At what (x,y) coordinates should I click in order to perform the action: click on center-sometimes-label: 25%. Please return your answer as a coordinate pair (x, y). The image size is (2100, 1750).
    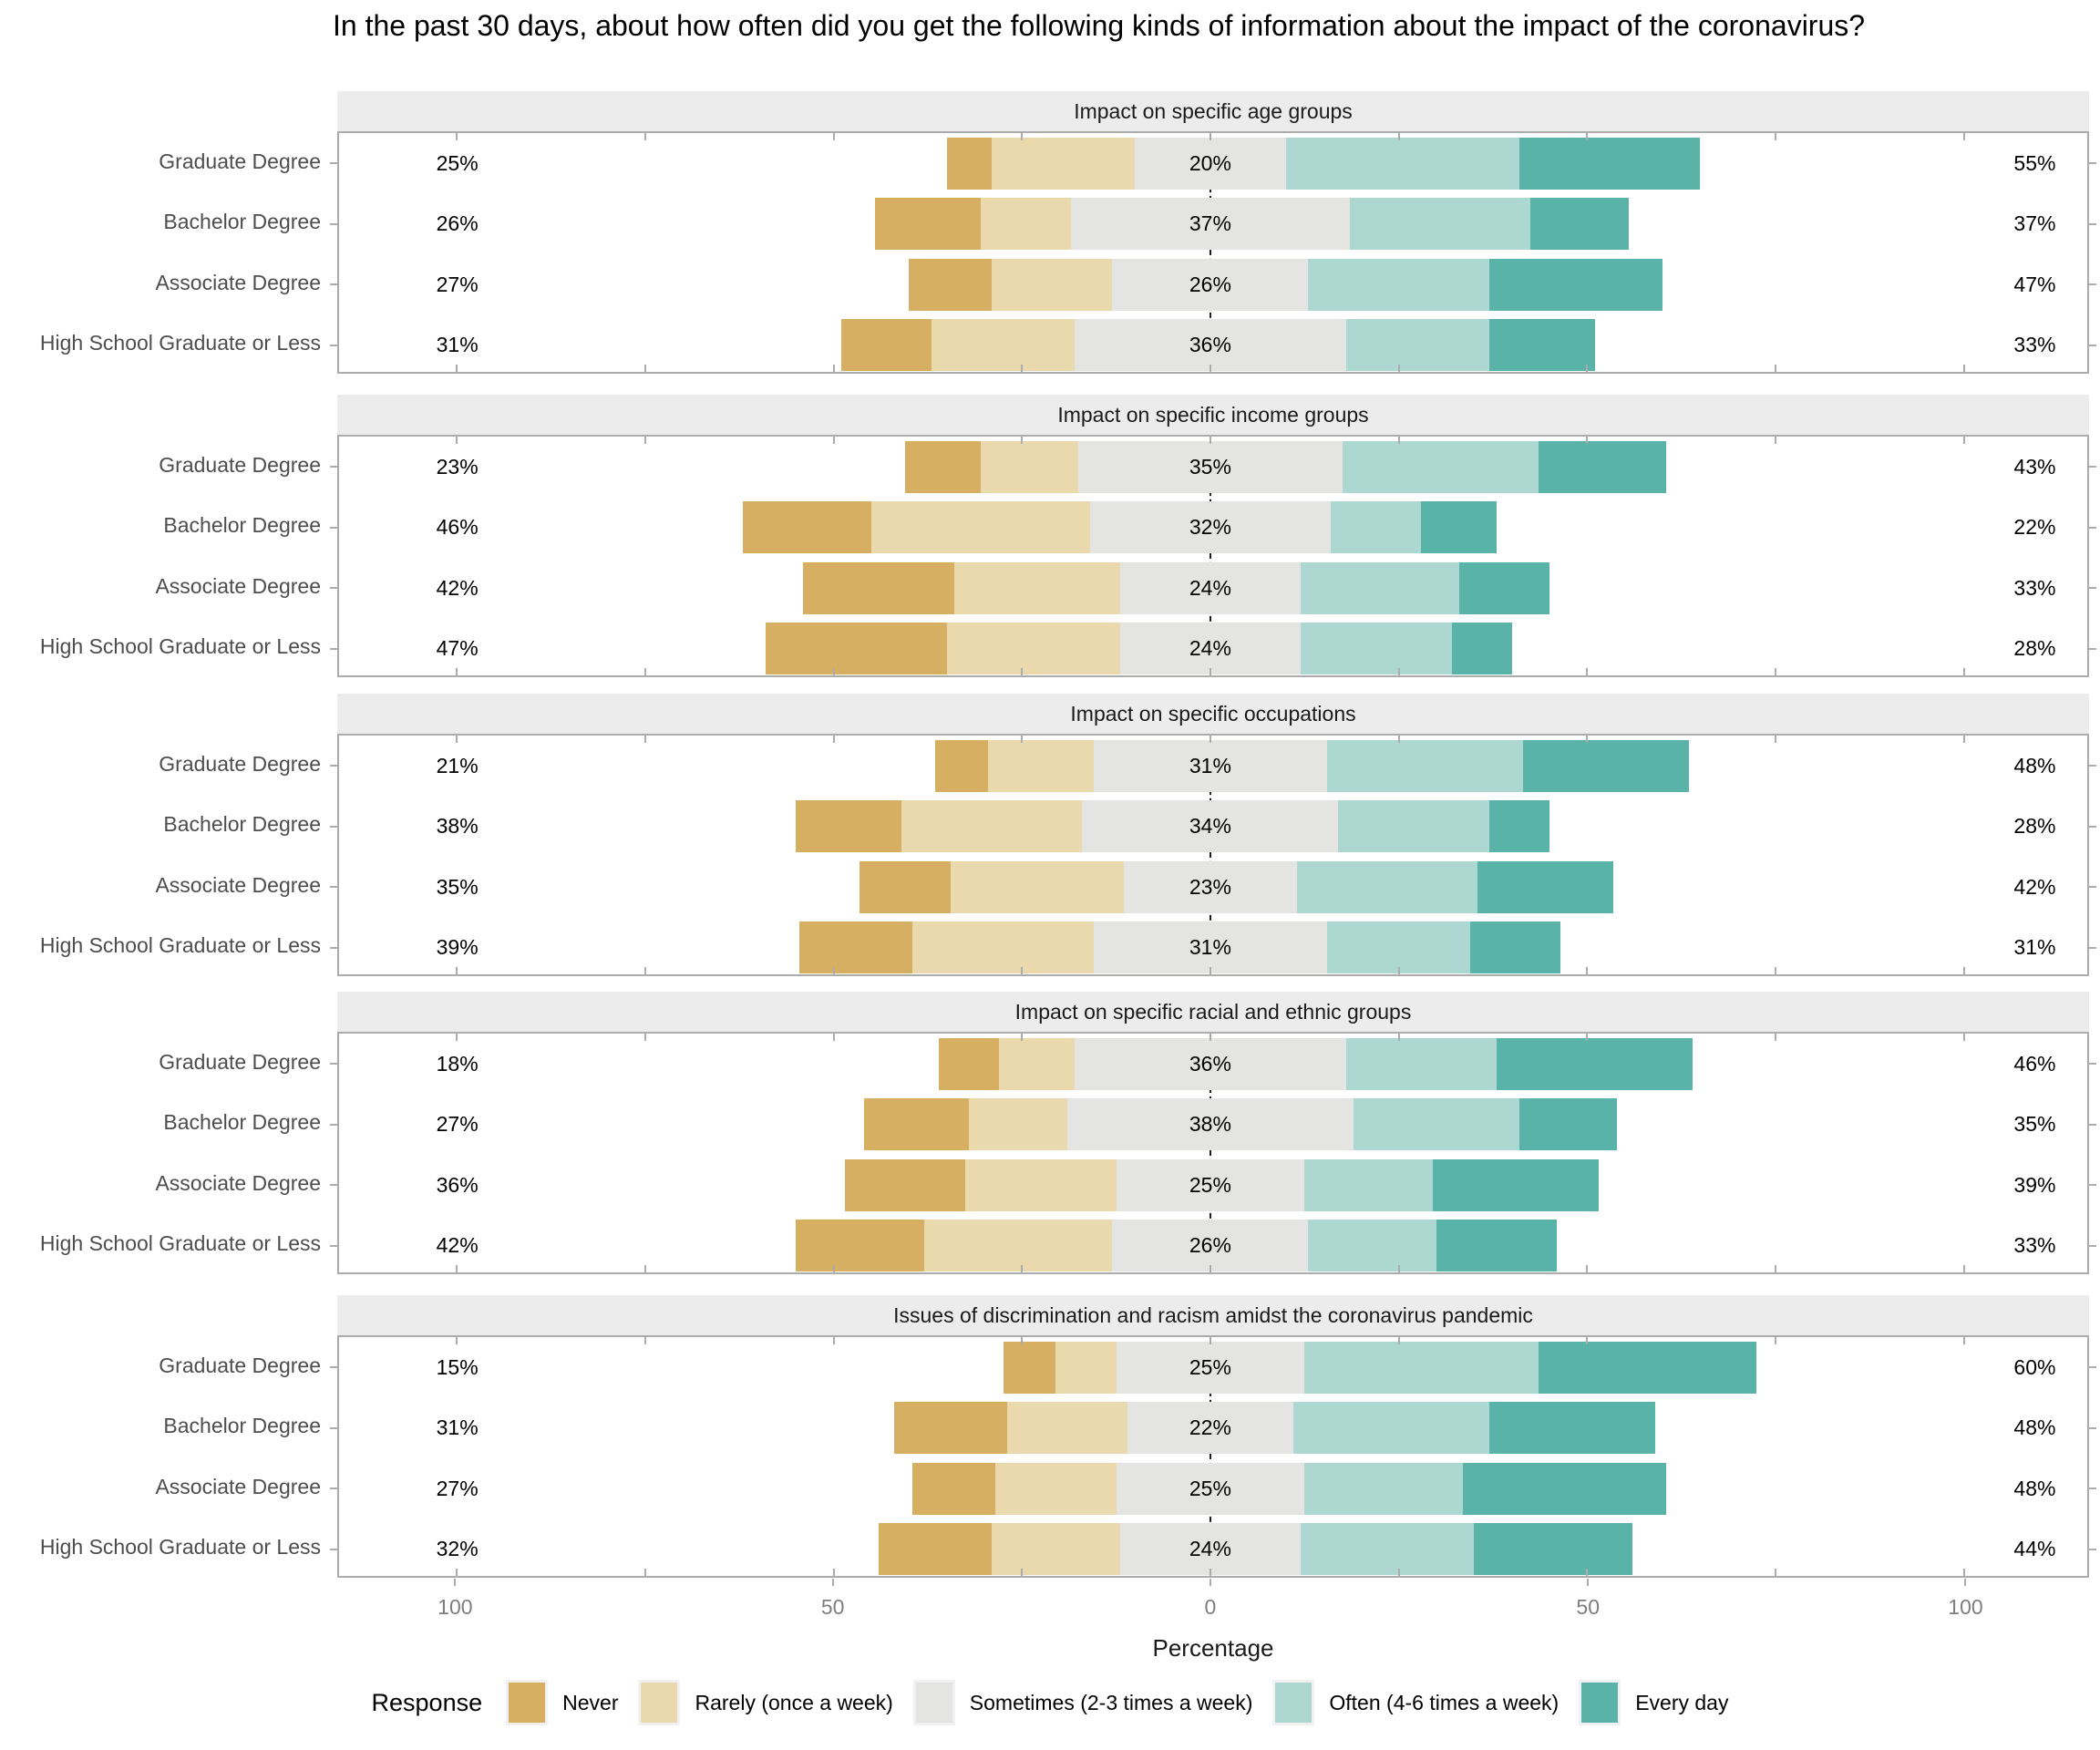
    Looking at the image, I should click on (1210, 1185).